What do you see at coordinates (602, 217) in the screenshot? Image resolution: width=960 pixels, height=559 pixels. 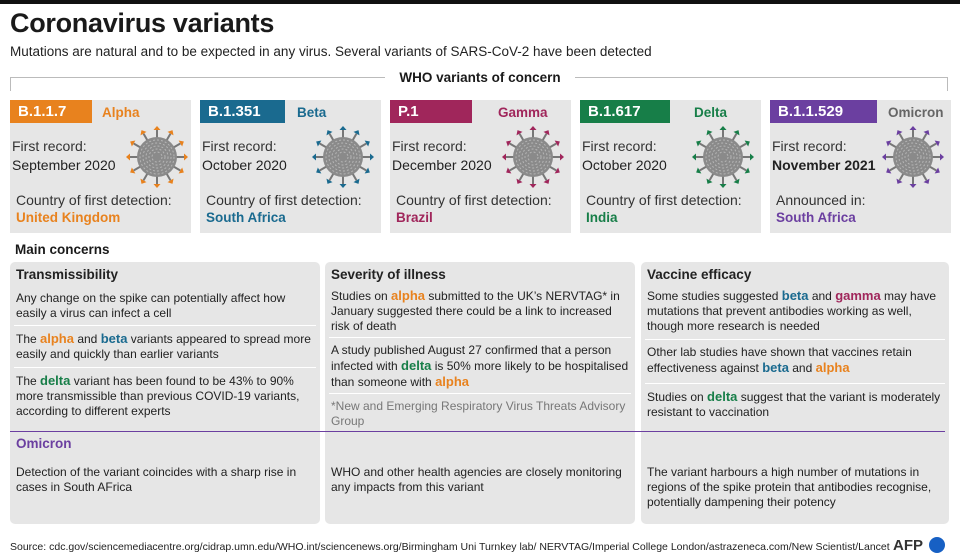 I see `country-value: India` at bounding box center [602, 217].